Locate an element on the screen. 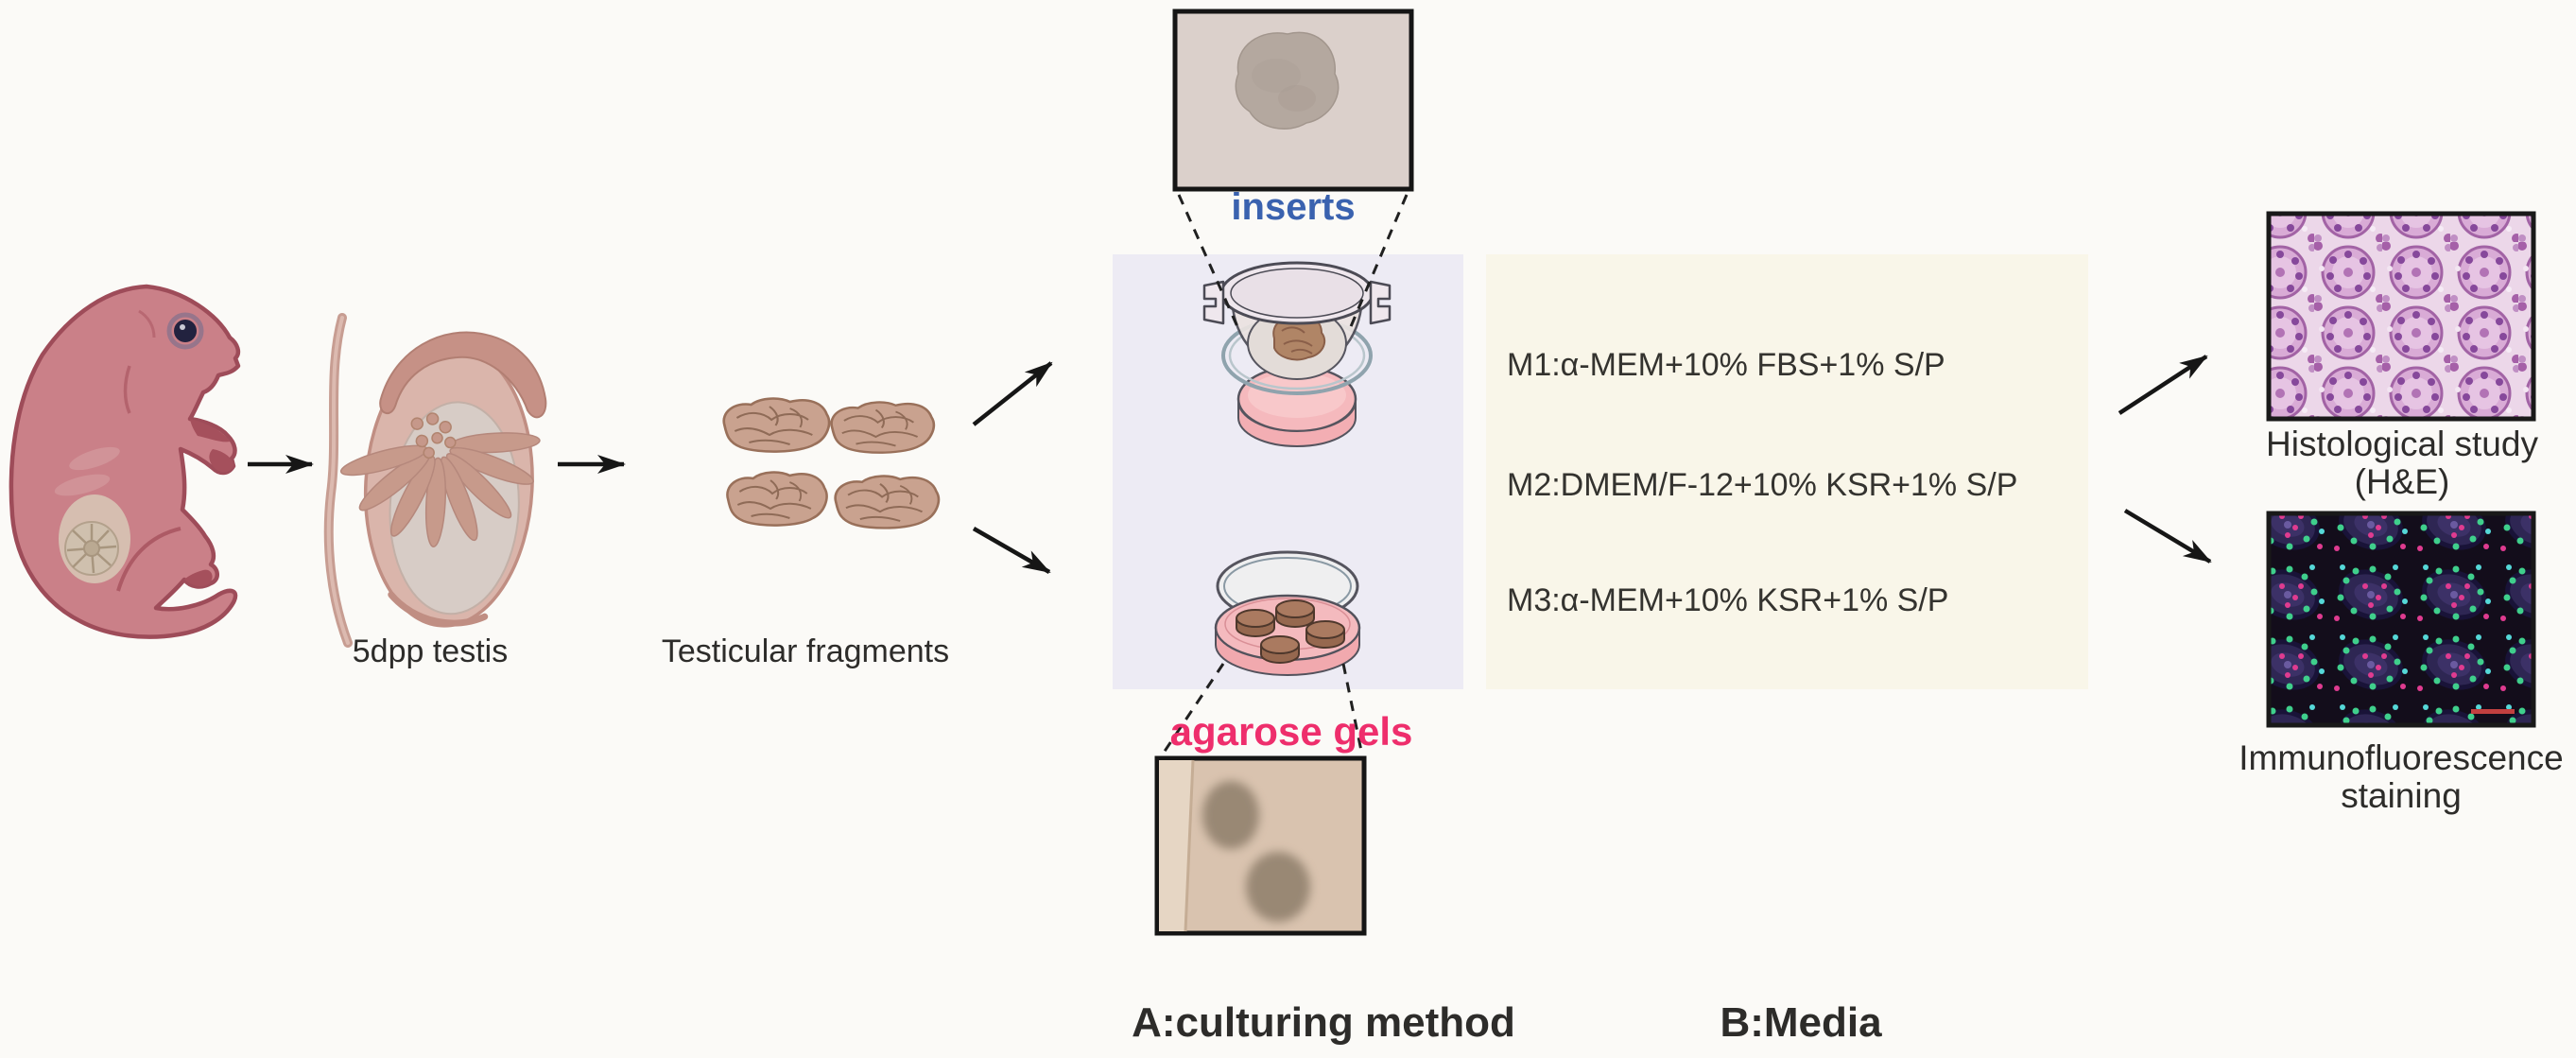 This screenshot has height=1058, width=2576. section-a-label: A:culturing method is located at coordinates (1323, 1023).